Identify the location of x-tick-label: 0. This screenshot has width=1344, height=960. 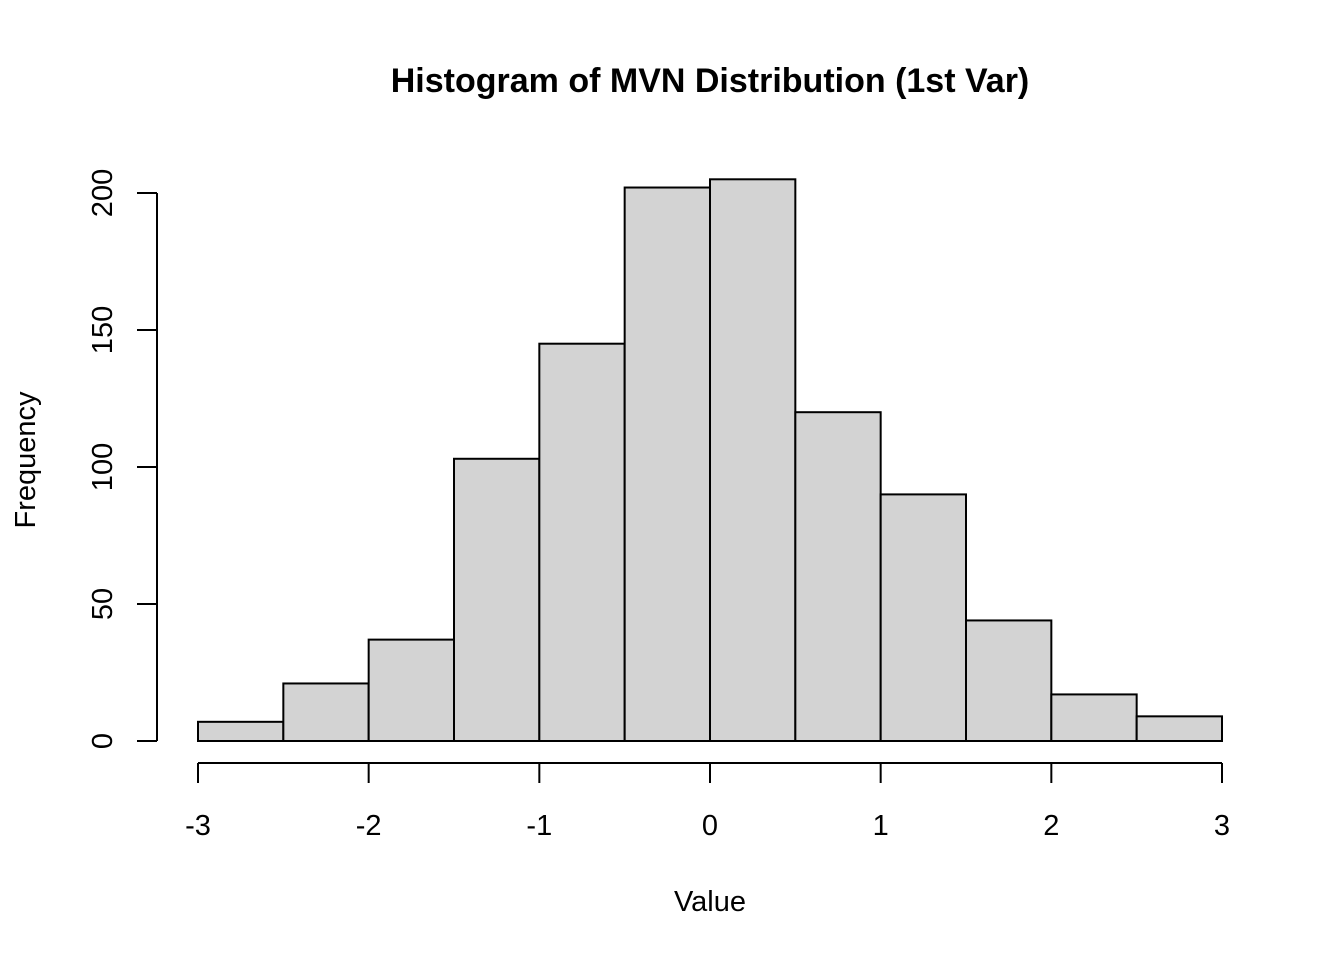
(710, 826).